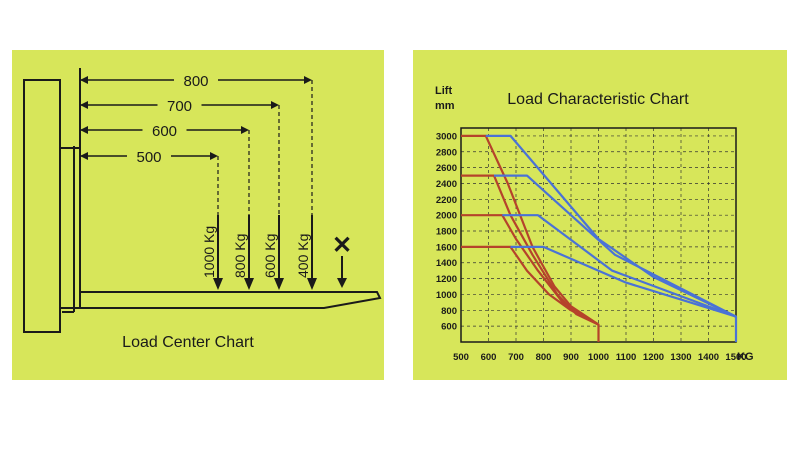  Describe the element at coordinates (243, 210) in the screenshot. I see `load-arrow-800kg: 800 Kg` at that location.